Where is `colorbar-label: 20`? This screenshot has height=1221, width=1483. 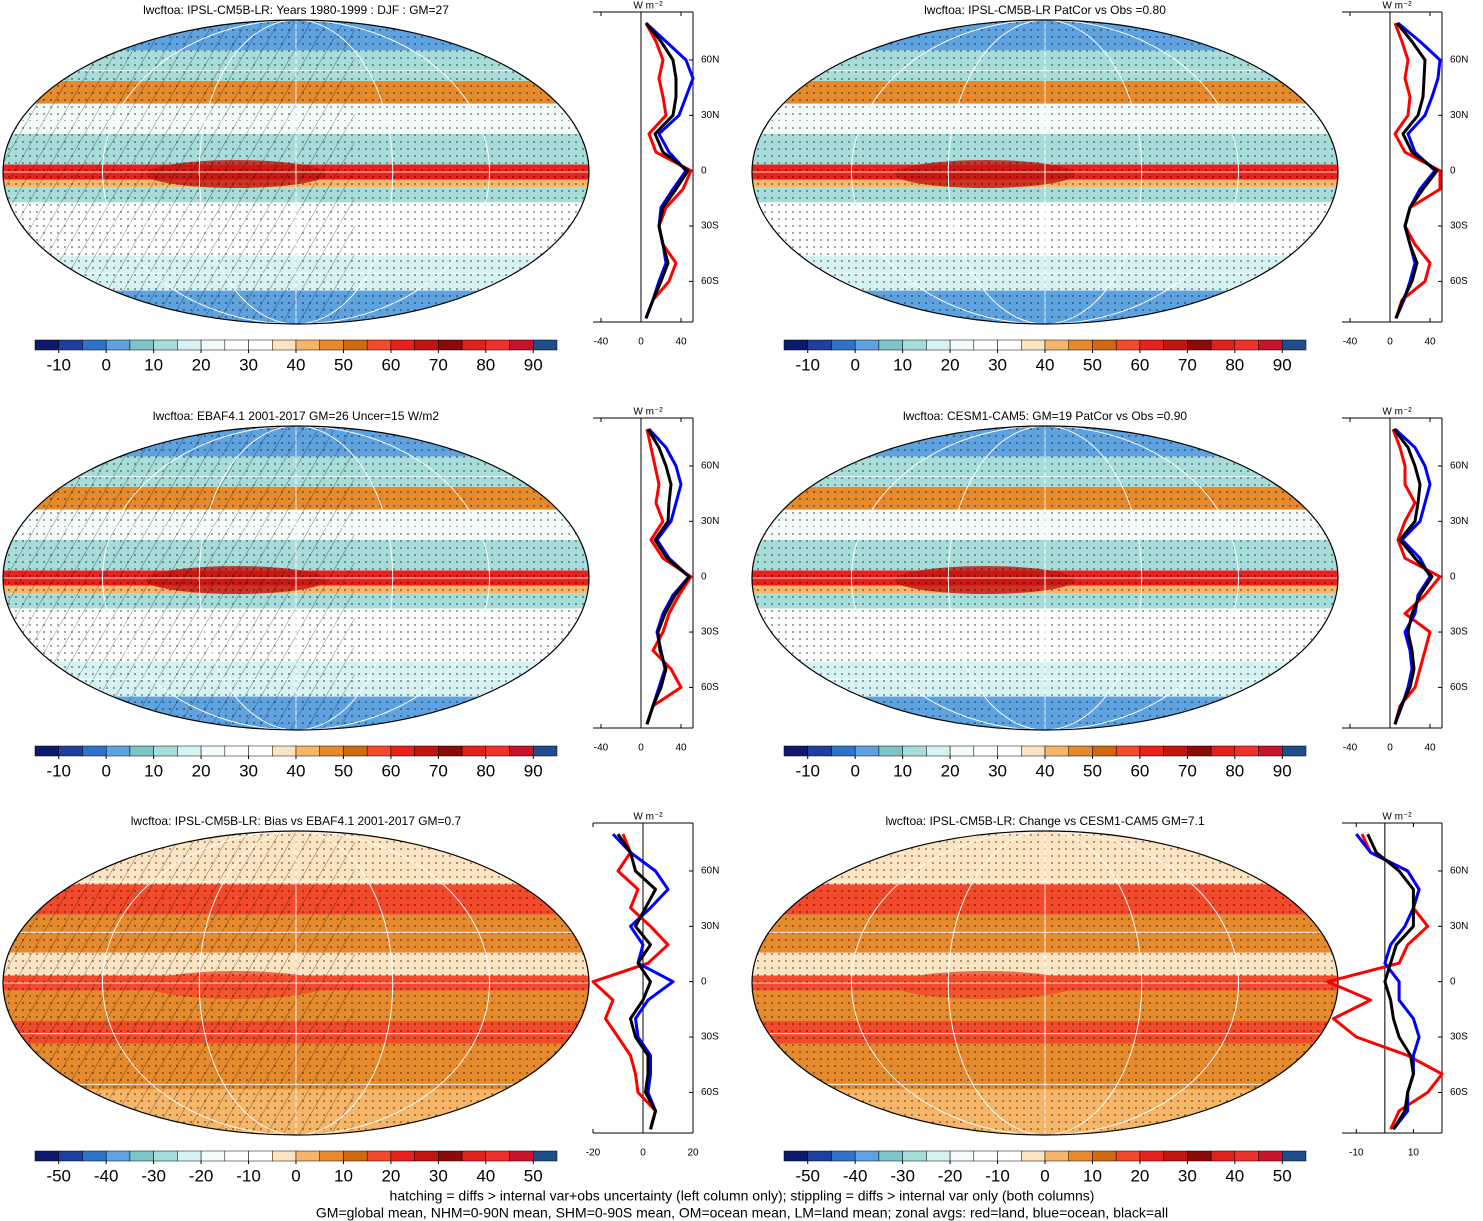
colorbar-label: 20 is located at coordinates (390, 1175).